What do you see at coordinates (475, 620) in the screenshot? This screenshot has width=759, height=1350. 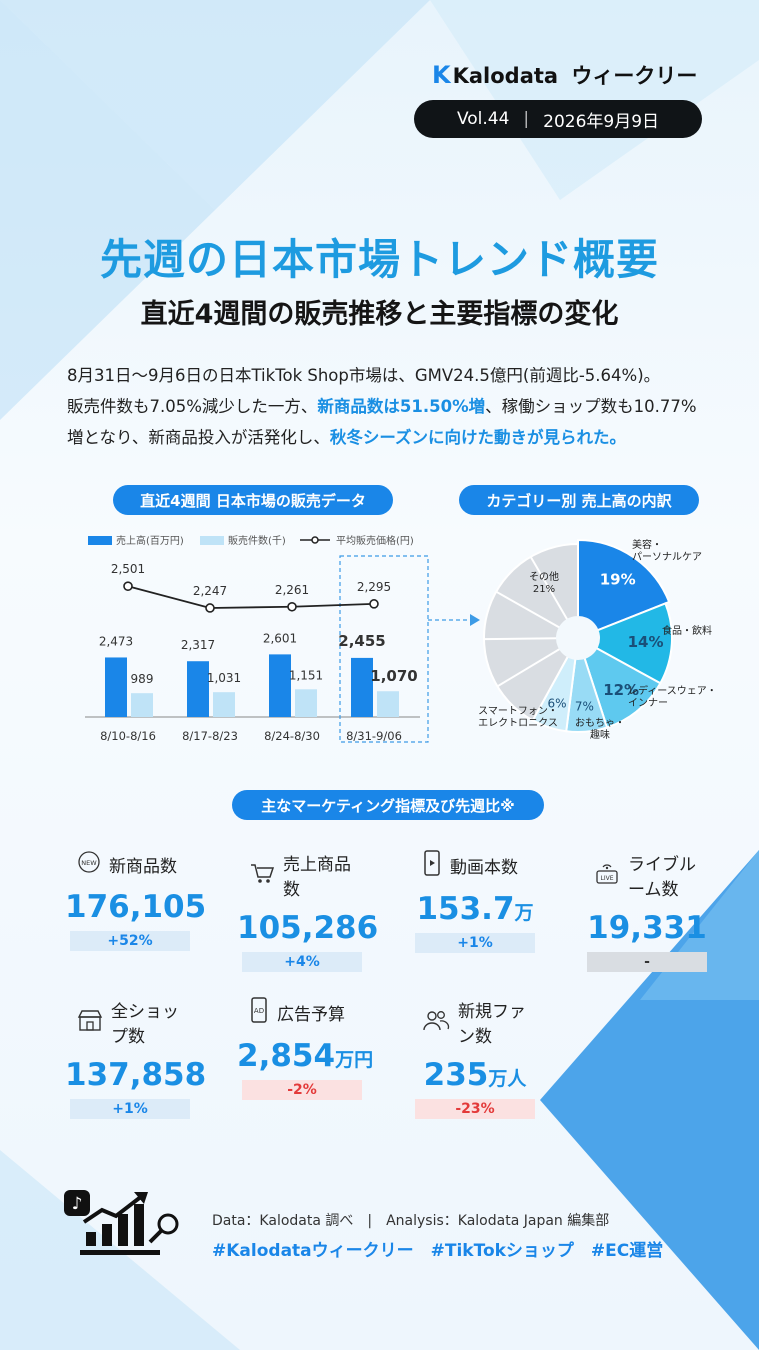 I see `highlight-arrow` at bounding box center [475, 620].